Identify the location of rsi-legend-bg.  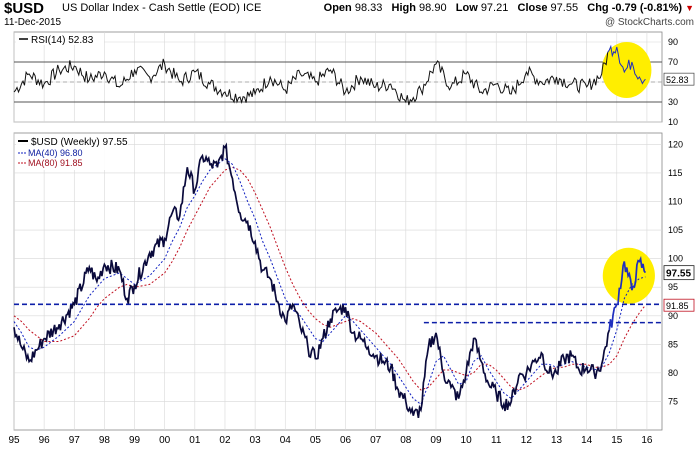
(60, 39).